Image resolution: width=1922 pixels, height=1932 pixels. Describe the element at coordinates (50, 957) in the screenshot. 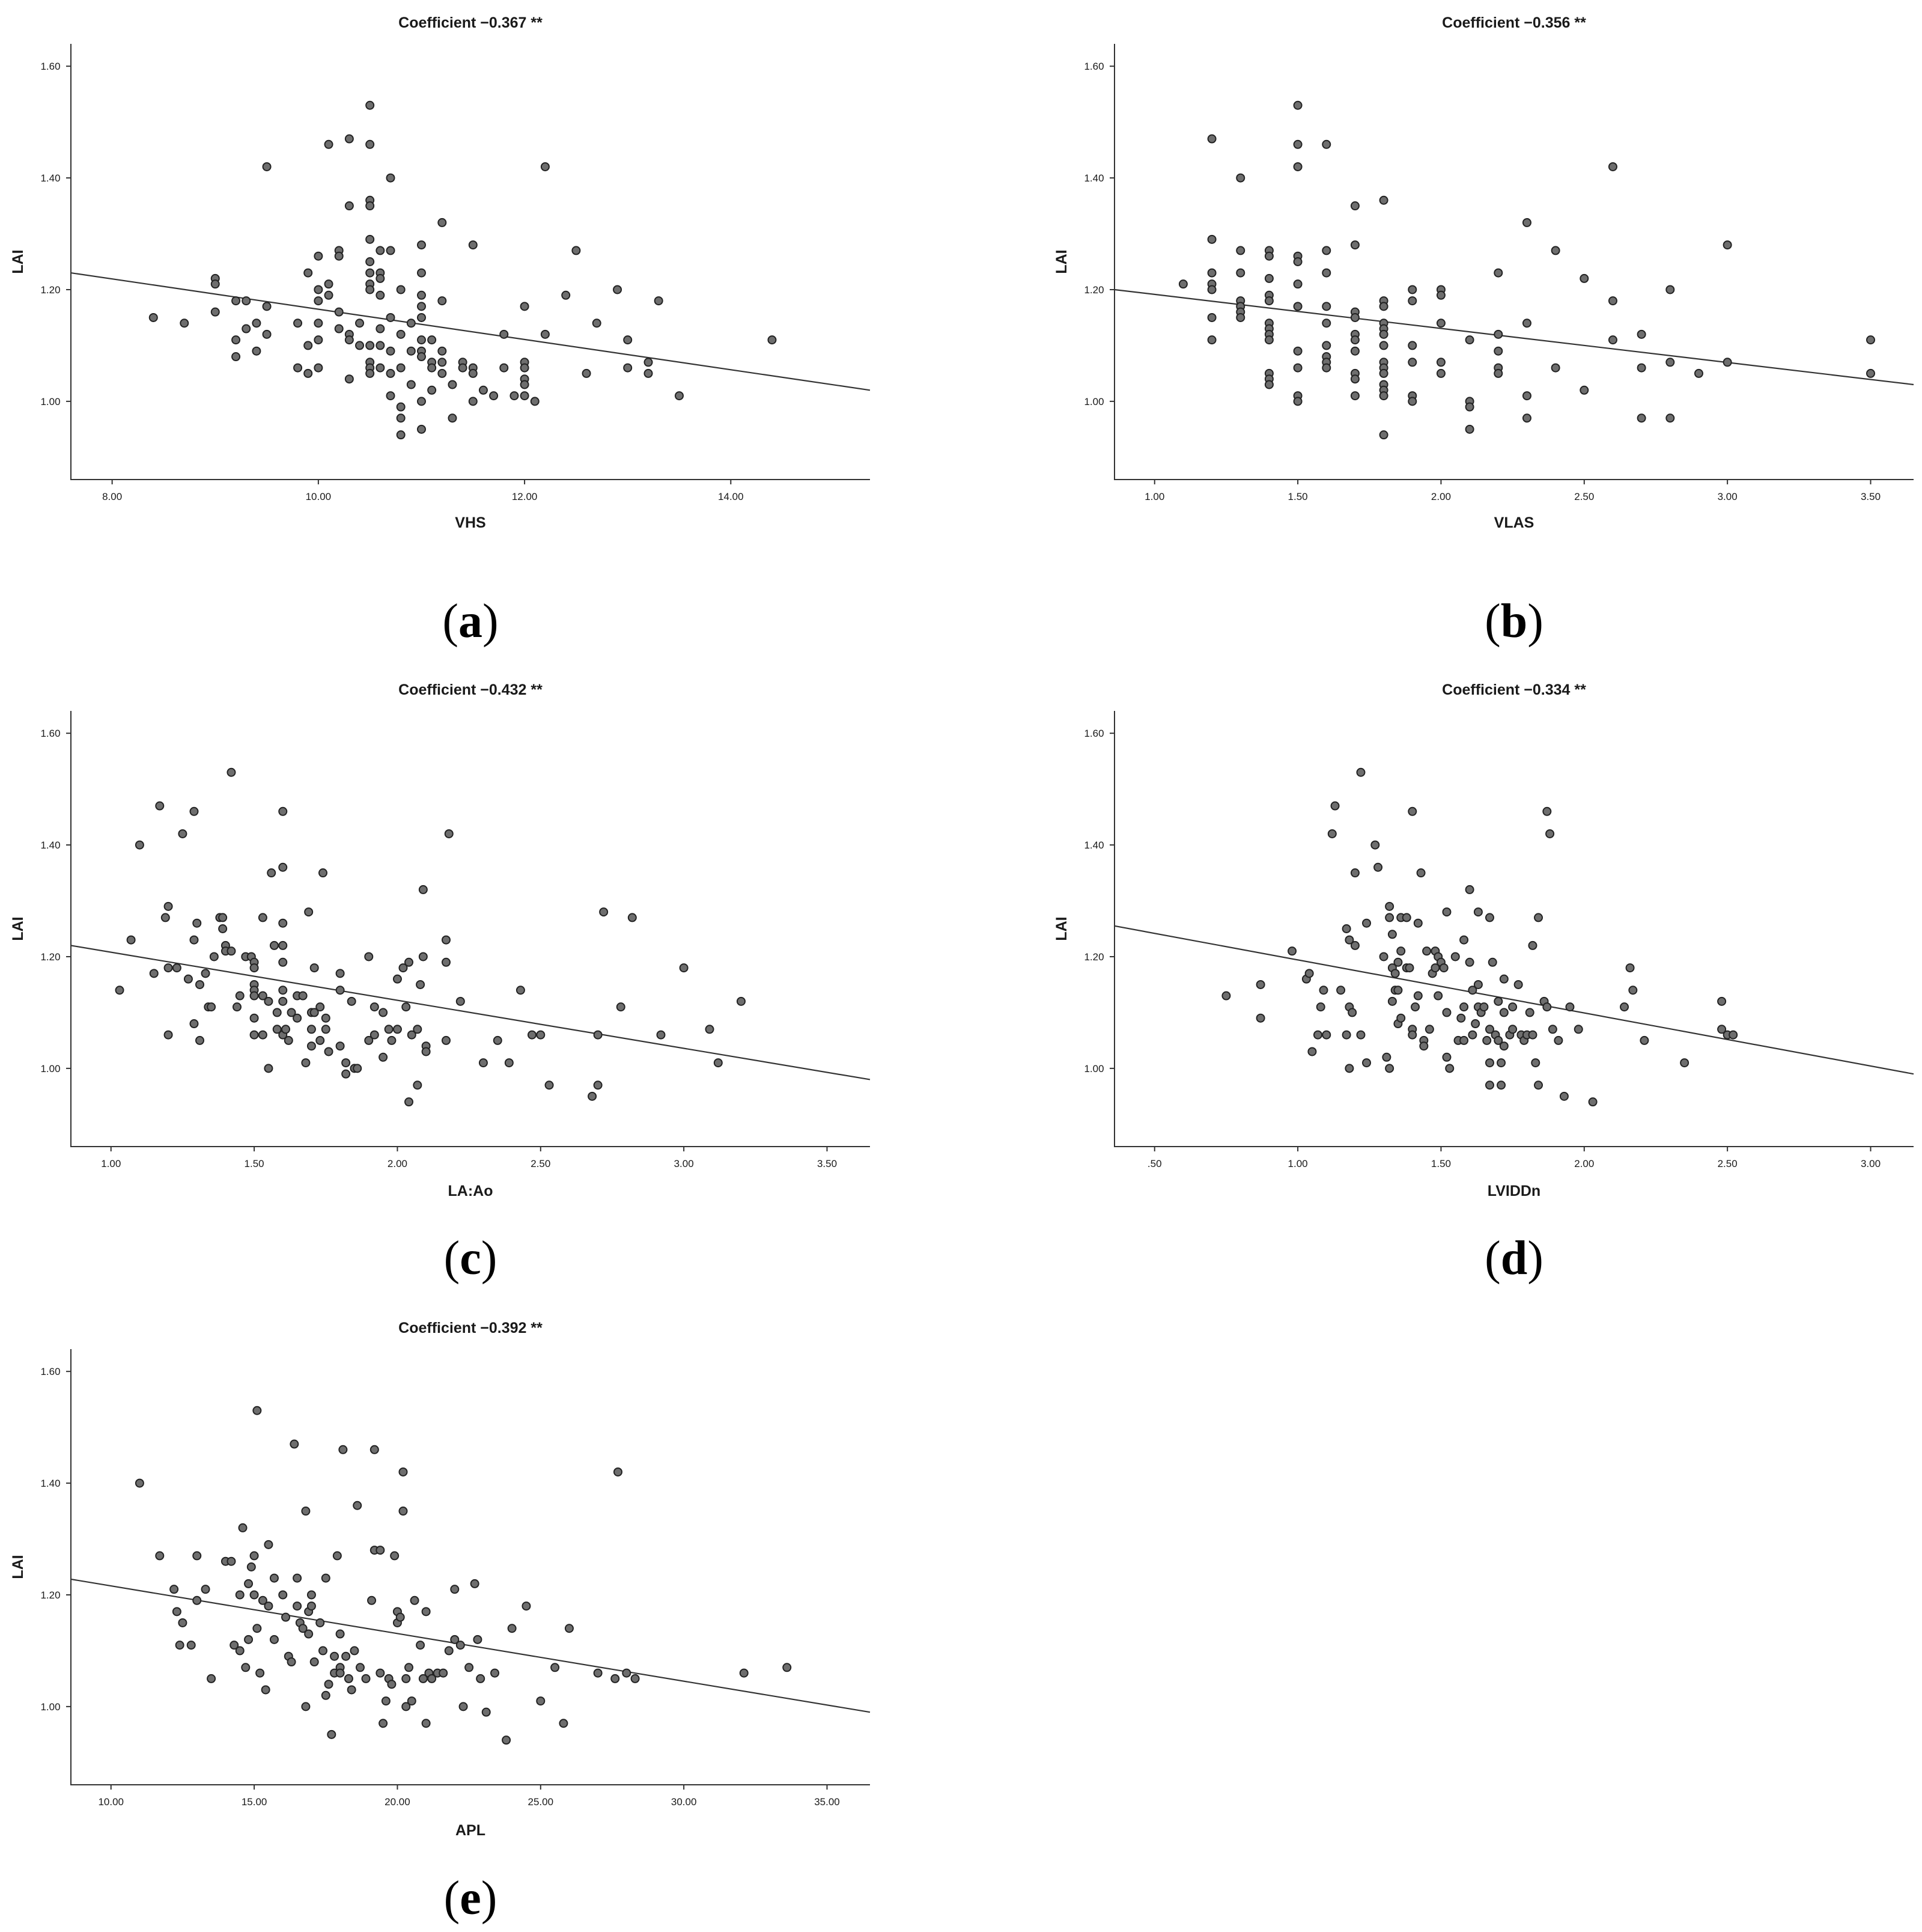

I see `y-tick-label: 1.20` at that location.